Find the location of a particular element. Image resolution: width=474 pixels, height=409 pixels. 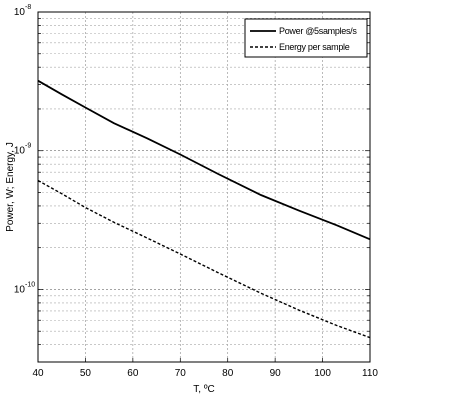

x-tick-label-60: 60 is located at coordinates (133, 373).